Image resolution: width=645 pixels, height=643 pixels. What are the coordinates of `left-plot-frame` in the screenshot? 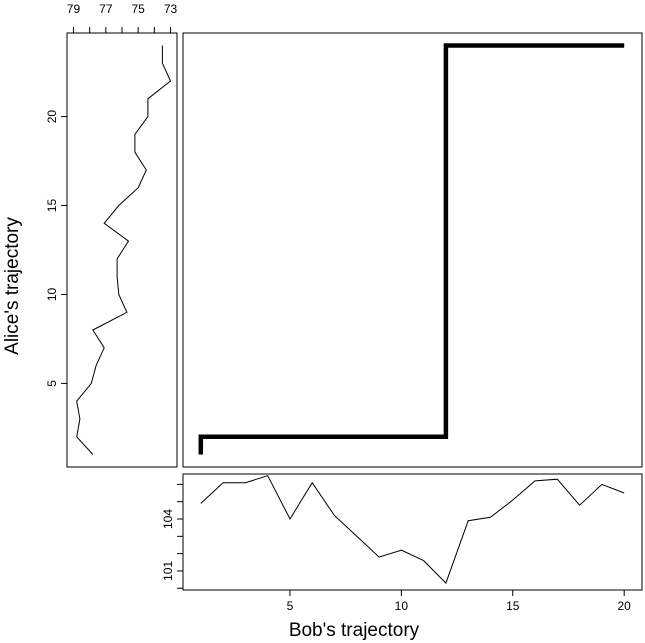 It's located at (122, 250).